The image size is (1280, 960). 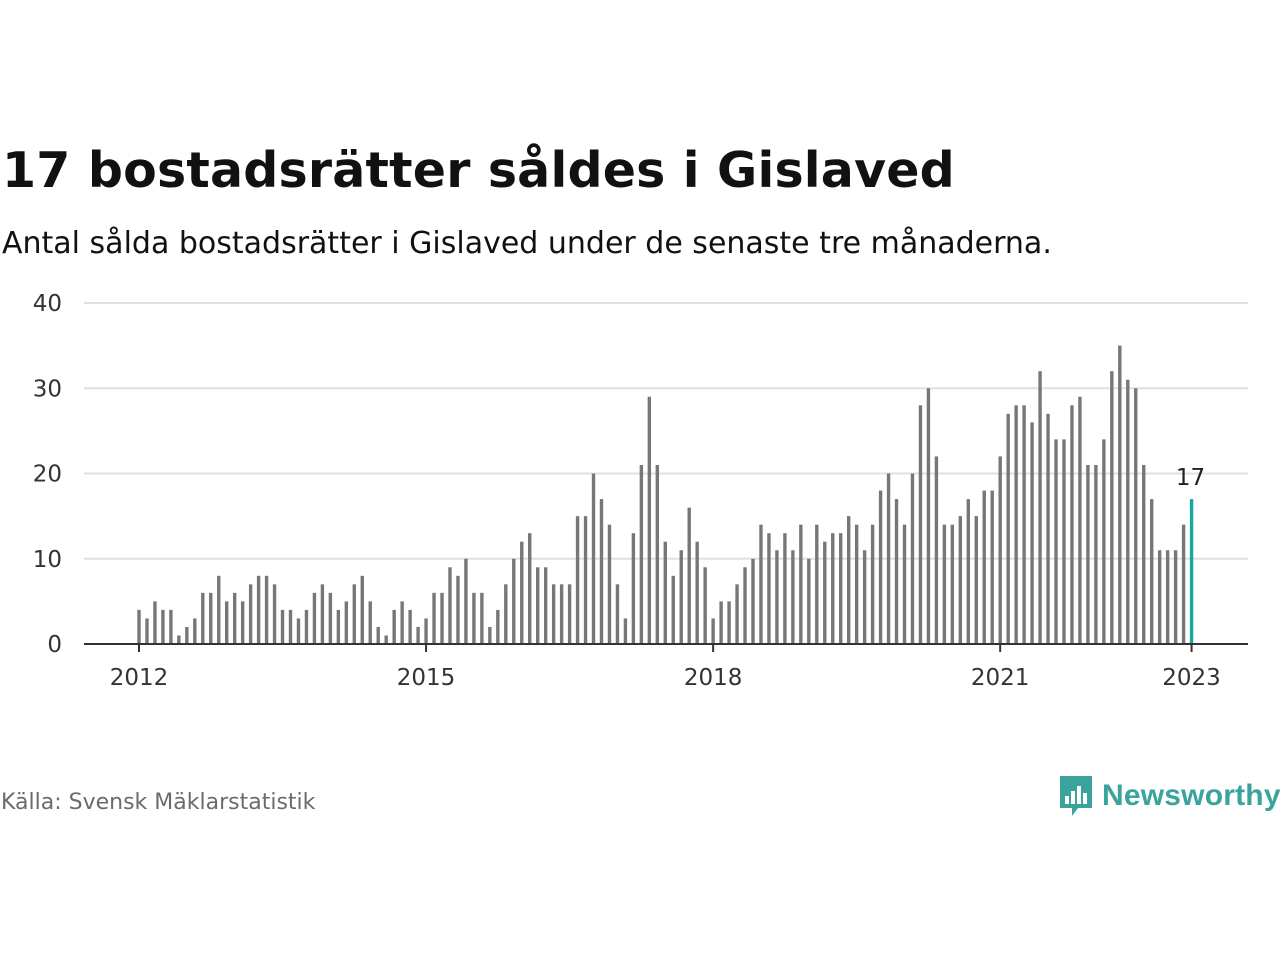 I want to click on y-tick-label: 0, so click(x=54, y=645).